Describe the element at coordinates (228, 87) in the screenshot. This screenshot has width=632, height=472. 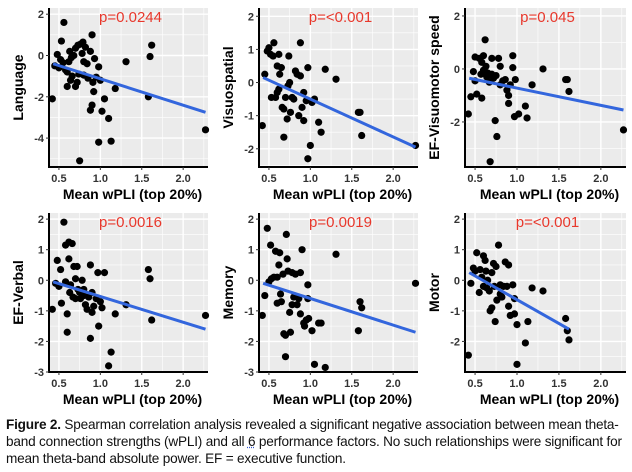
I see `y-axis-label: Visuospatial` at that location.